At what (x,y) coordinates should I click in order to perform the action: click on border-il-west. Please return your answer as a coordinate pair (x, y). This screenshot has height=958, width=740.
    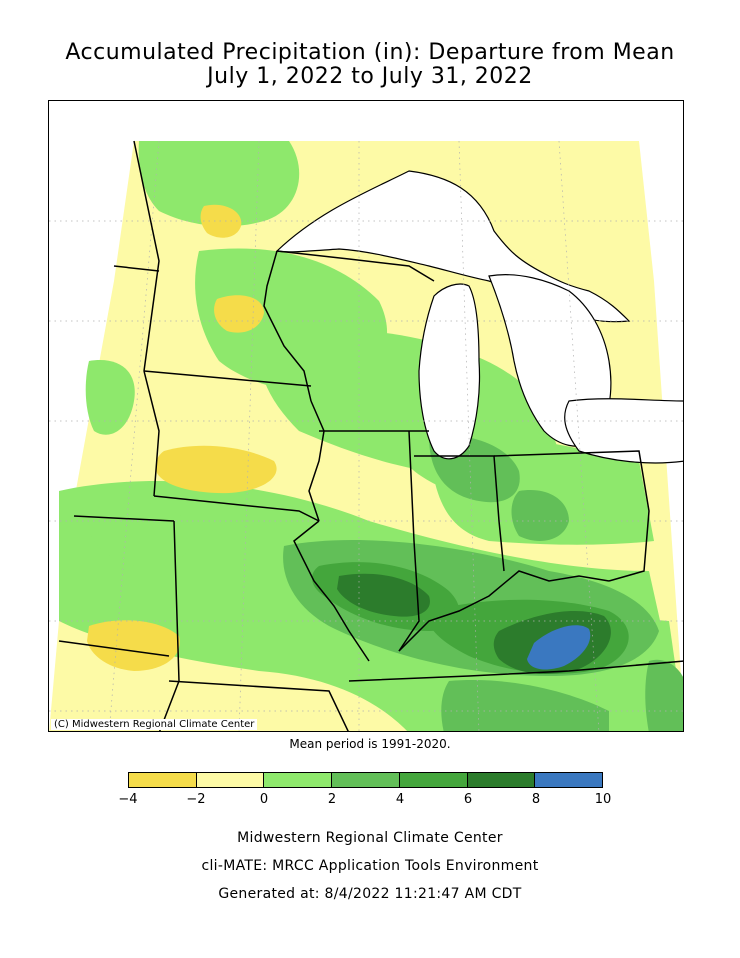
    Looking at the image, I should click on (331, 591).